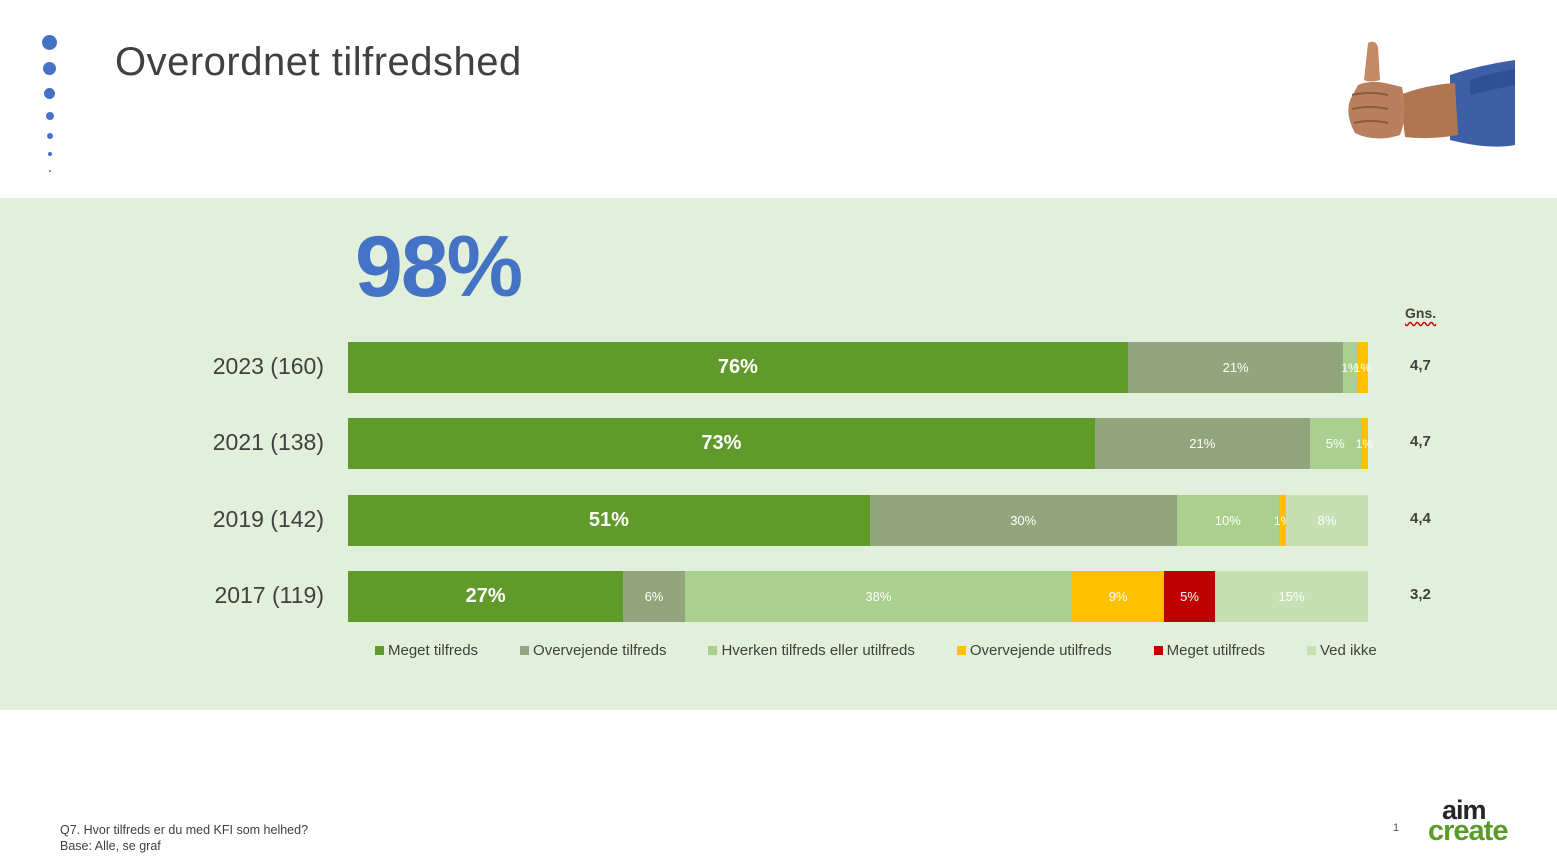 This screenshot has width=1557, height=867. What do you see at coordinates (1040, 650) in the screenshot?
I see `legend-label: Overvejende utilfreds` at bounding box center [1040, 650].